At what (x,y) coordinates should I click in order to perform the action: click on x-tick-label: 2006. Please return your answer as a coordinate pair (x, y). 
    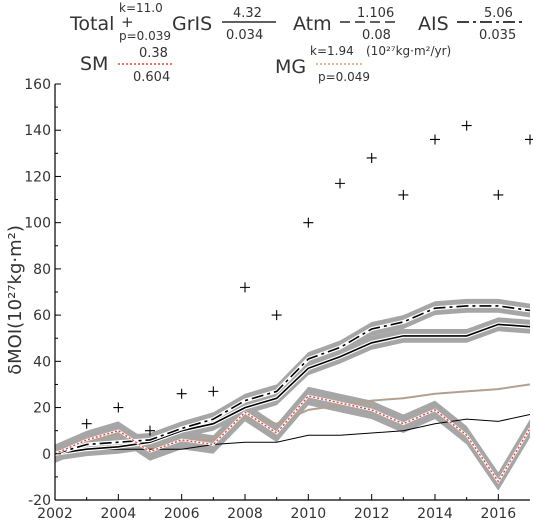
    Looking at the image, I should click on (182, 514).